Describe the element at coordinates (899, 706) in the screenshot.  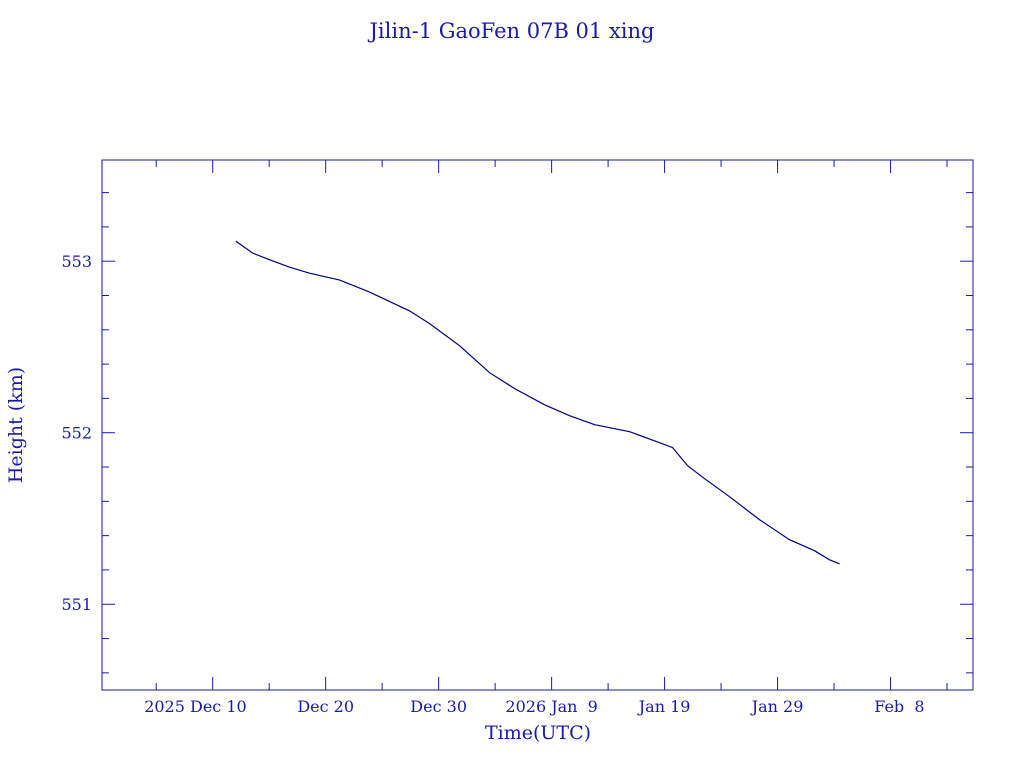
I see `x-tick-label: Feb 8` at that location.